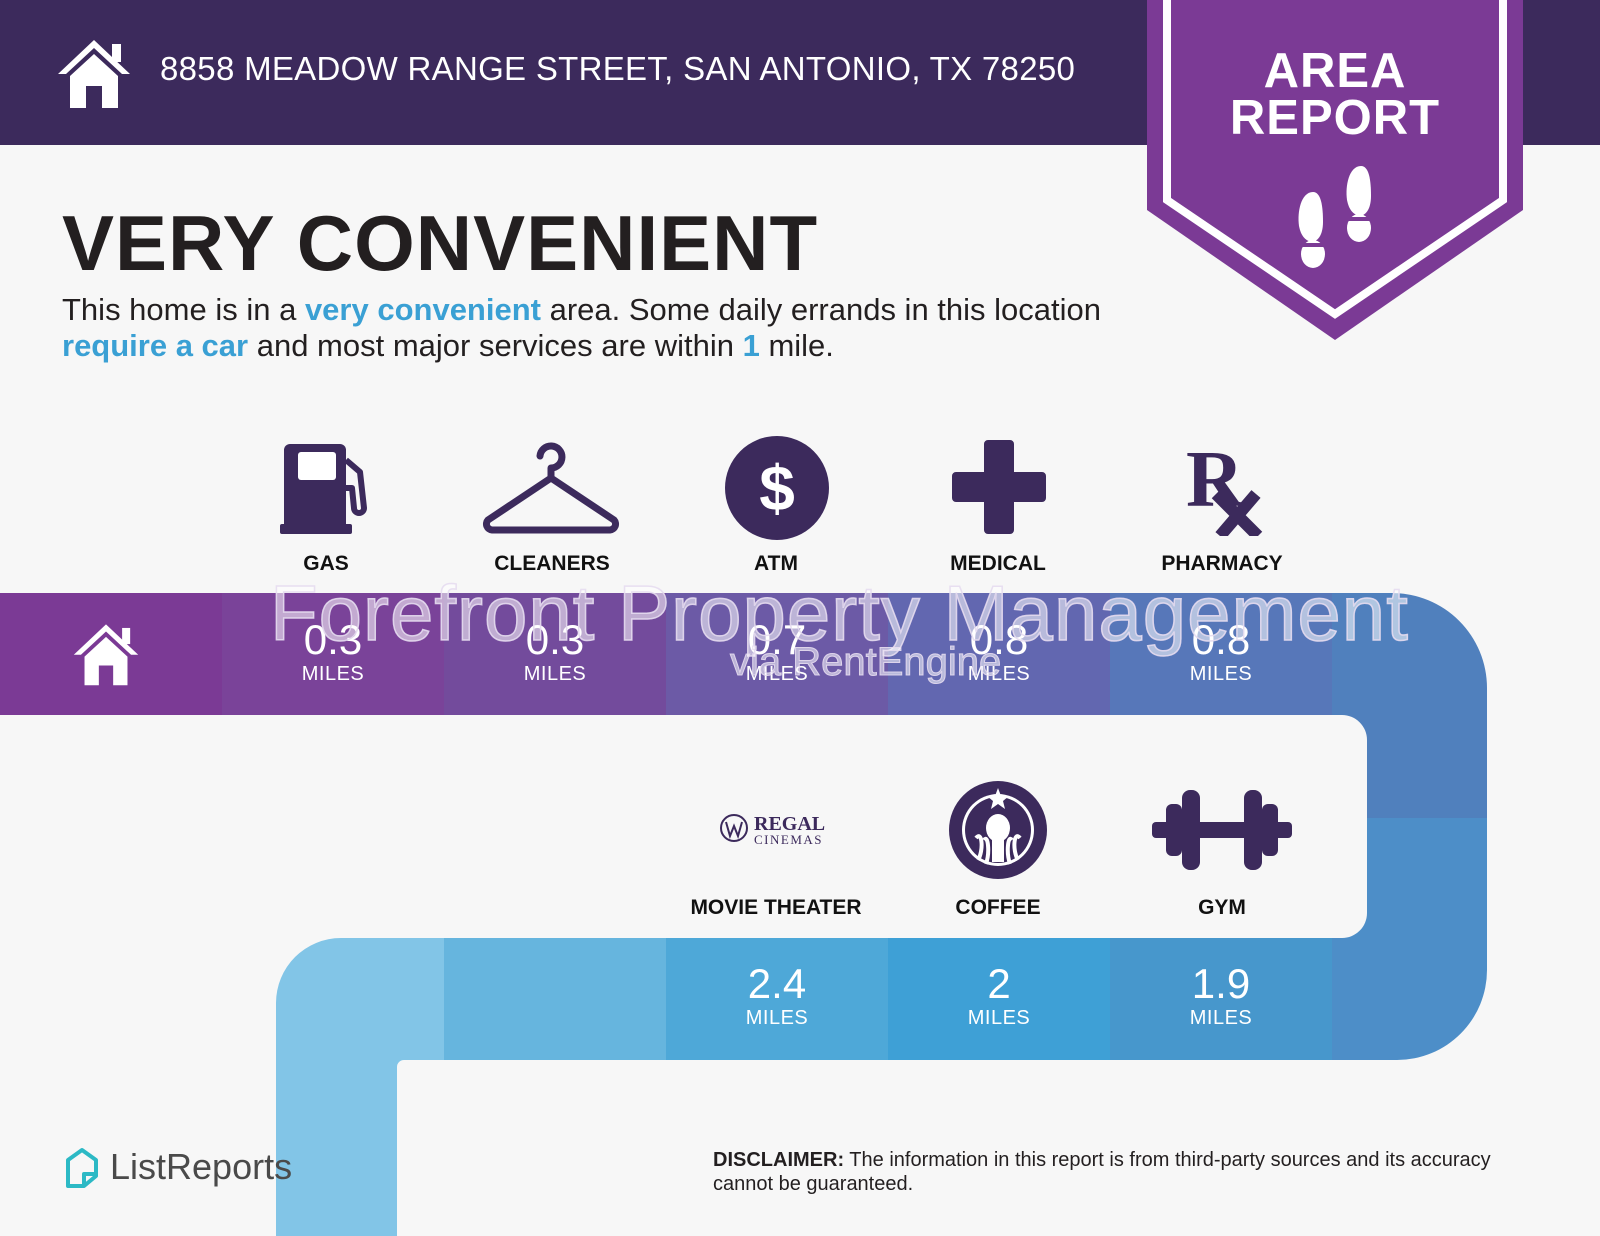  What do you see at coordinates (789, 824) in the screenshot?
I see `regal-logo-text: REGAL` at bounding box center [789, 824].